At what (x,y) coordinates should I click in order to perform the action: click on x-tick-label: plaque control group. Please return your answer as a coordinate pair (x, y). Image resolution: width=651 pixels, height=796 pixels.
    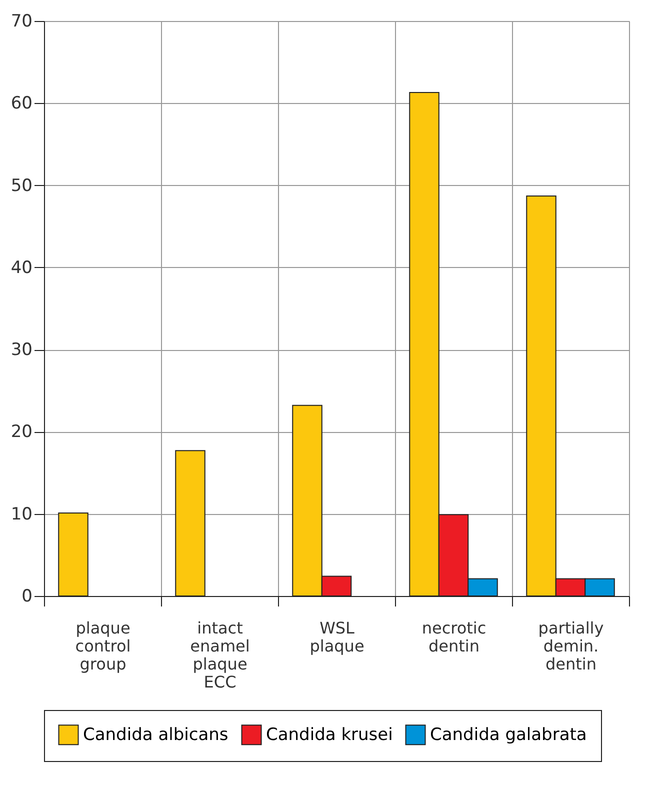
    Looking at the image, I should click on (103, 646).